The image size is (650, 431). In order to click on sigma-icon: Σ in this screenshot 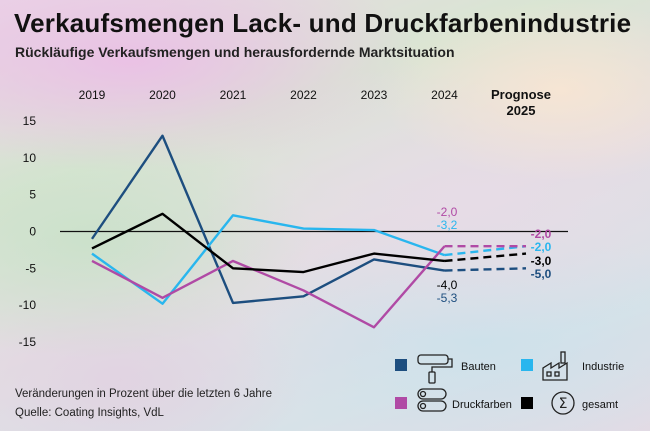, I will do `click(563, 403)`.